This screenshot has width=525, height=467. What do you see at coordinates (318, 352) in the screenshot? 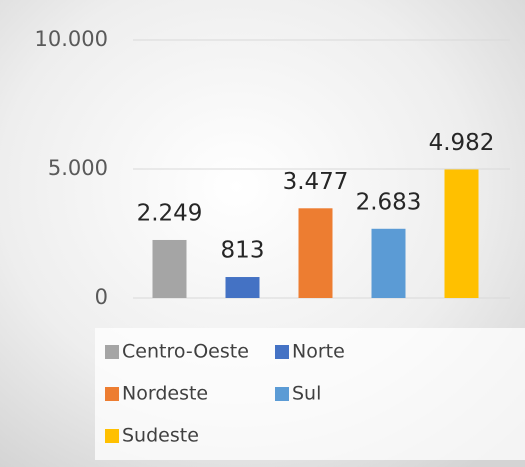
I see `legend-label: Norte` at bounding box center [318, 352].